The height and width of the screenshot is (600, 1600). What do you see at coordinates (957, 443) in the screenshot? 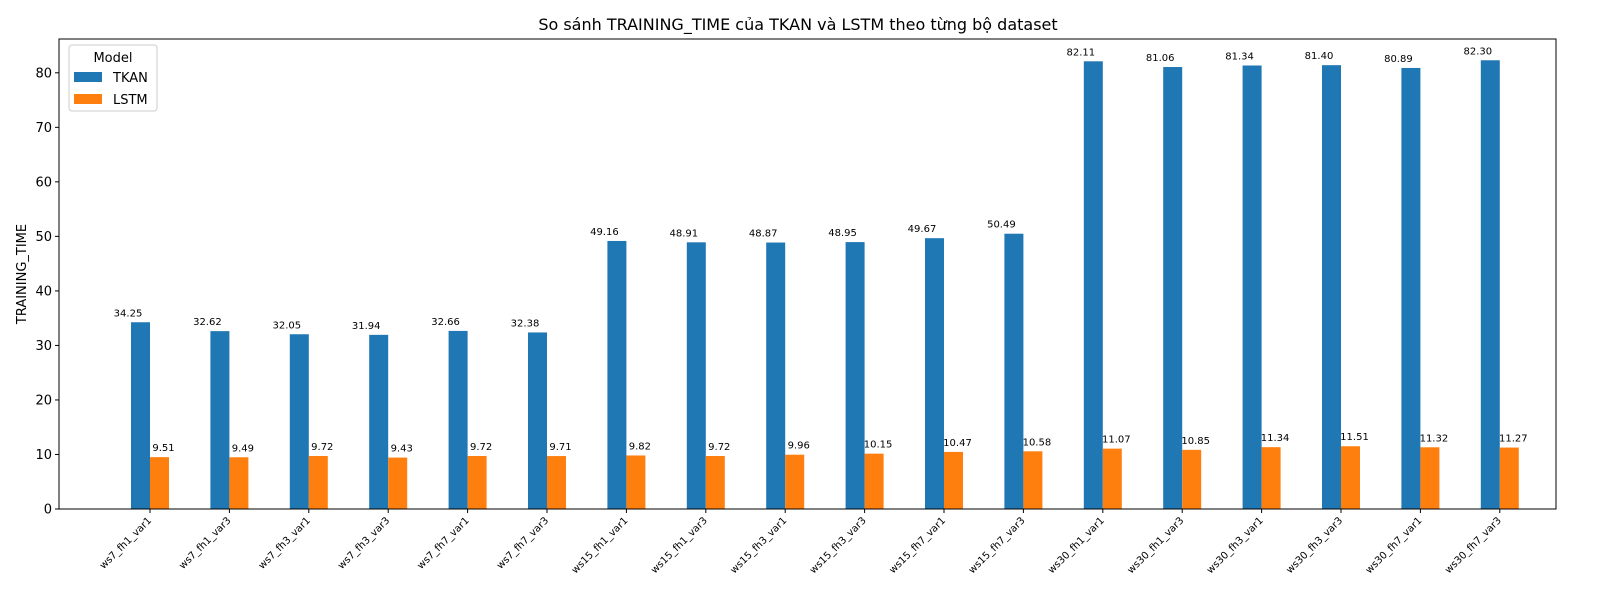
I see `data-label-lstm-ws15_fh7_var1: 10.47` at bounding box center [957, 443].